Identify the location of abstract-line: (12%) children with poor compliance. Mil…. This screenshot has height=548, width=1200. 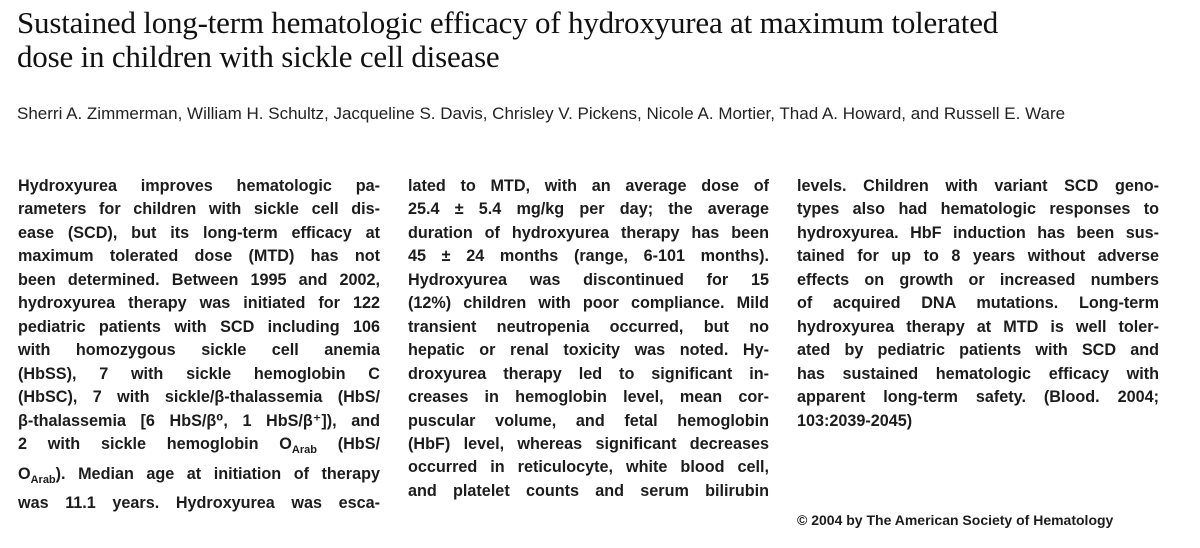
(588, 303).